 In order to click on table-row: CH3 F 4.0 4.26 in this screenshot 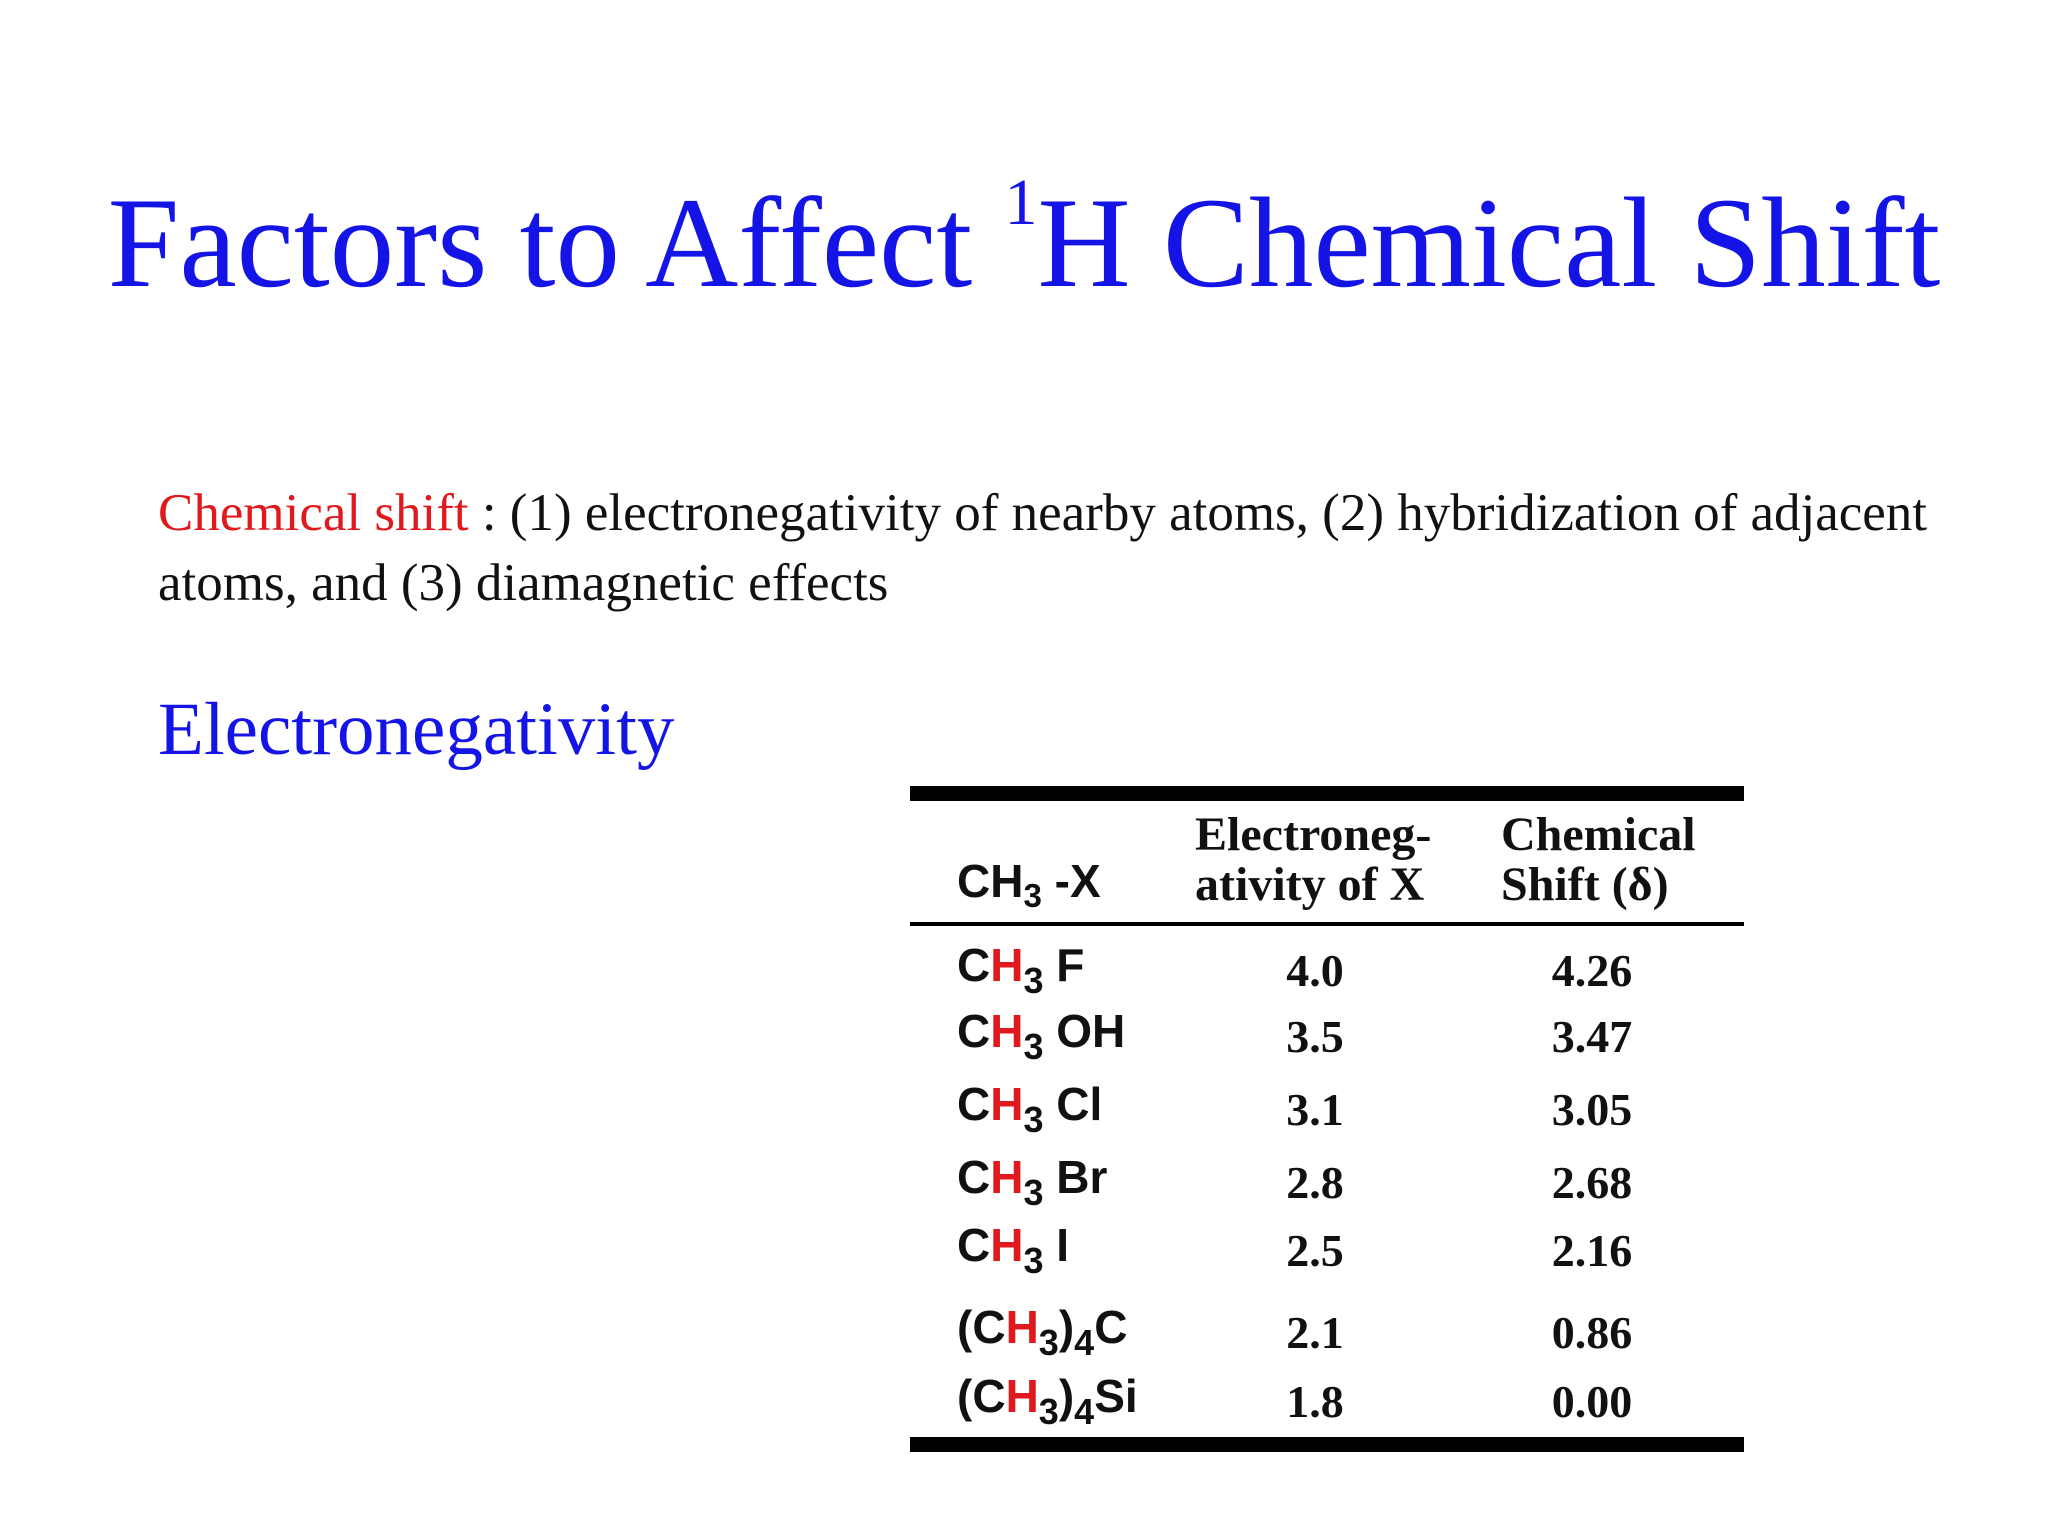, I will do `click(1327, 969)`.